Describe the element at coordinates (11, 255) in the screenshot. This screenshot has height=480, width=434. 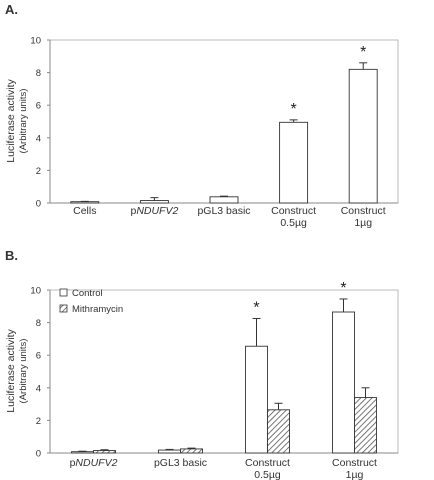
I see `panel-label: B.` at that location.